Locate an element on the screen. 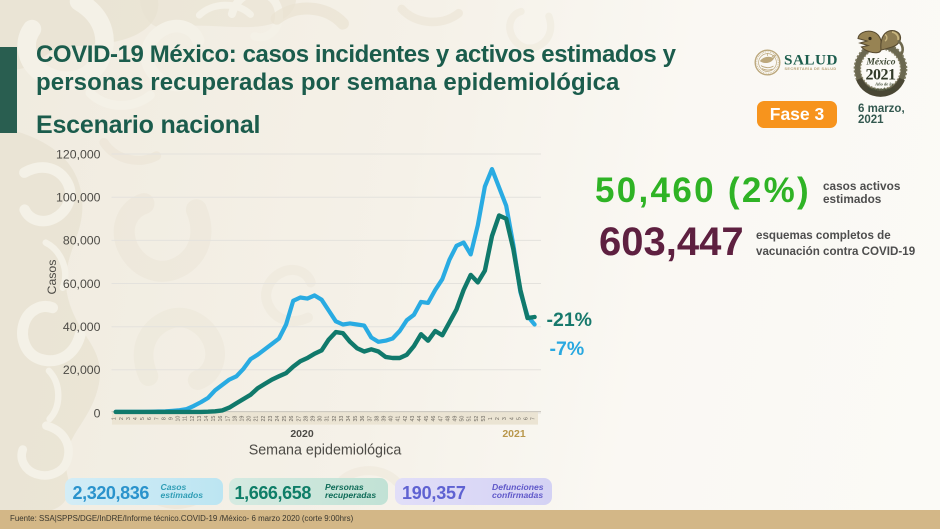 This screenshot has width=940, height=529. svg-text: 39 is located at coordinates (385, 419).